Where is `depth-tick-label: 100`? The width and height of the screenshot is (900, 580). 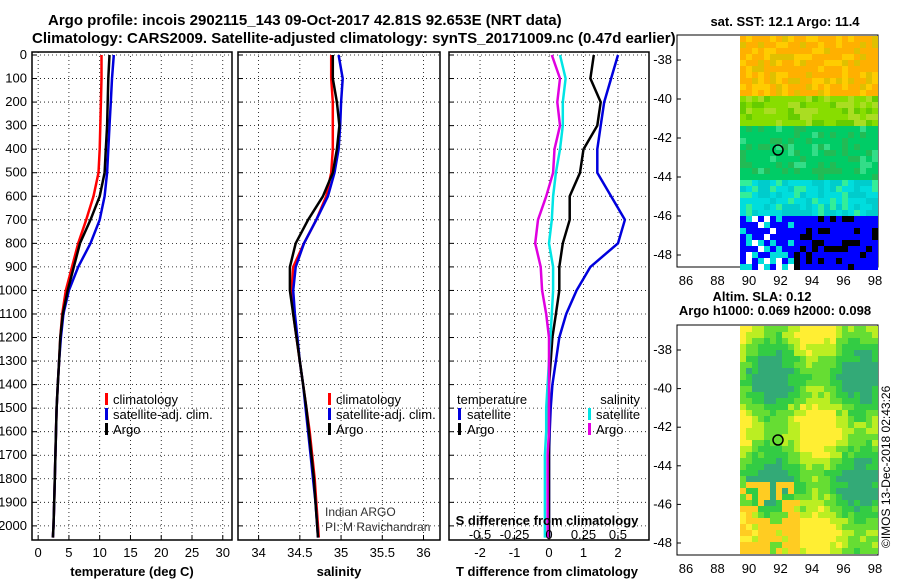
depth-tick-label: 100 is located at coordinates (16, 78).